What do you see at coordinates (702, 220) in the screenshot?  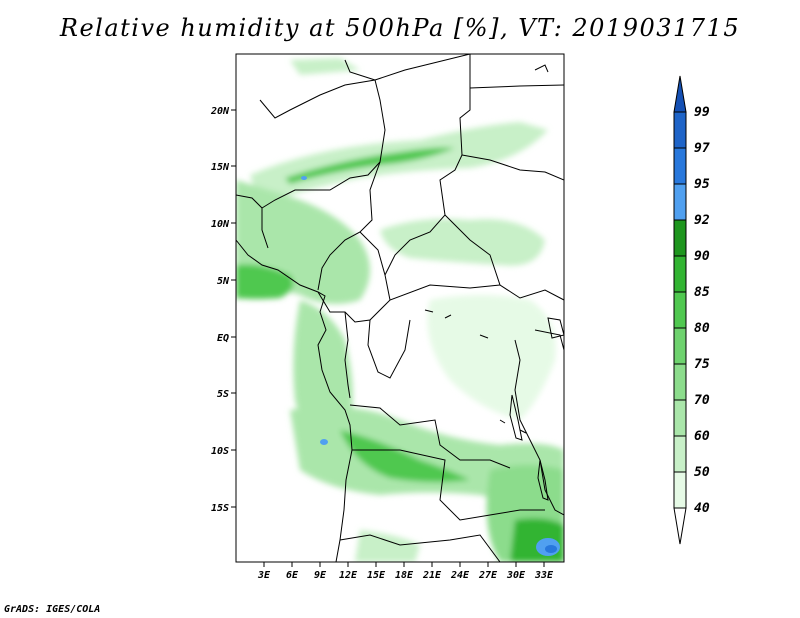 I see `colorbar-label-92: 92` at bounding box center [702, 220].